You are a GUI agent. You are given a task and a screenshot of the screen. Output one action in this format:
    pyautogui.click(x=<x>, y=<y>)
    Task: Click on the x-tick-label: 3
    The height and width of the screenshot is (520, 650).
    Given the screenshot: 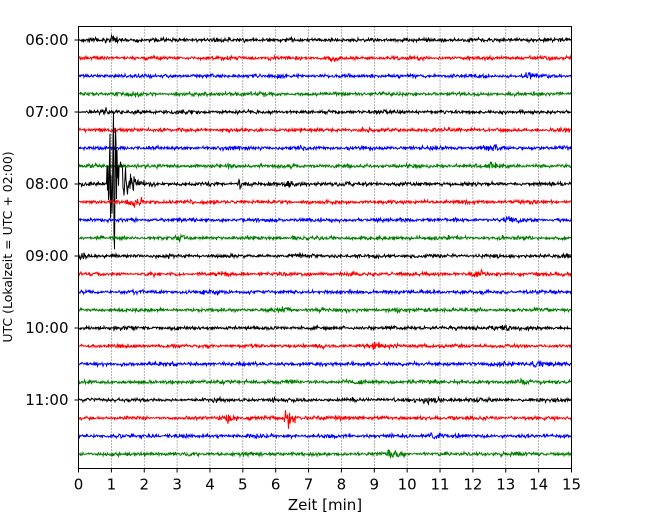 What is the action you would take?
    pyautogui.click(x=177, y=485)
    